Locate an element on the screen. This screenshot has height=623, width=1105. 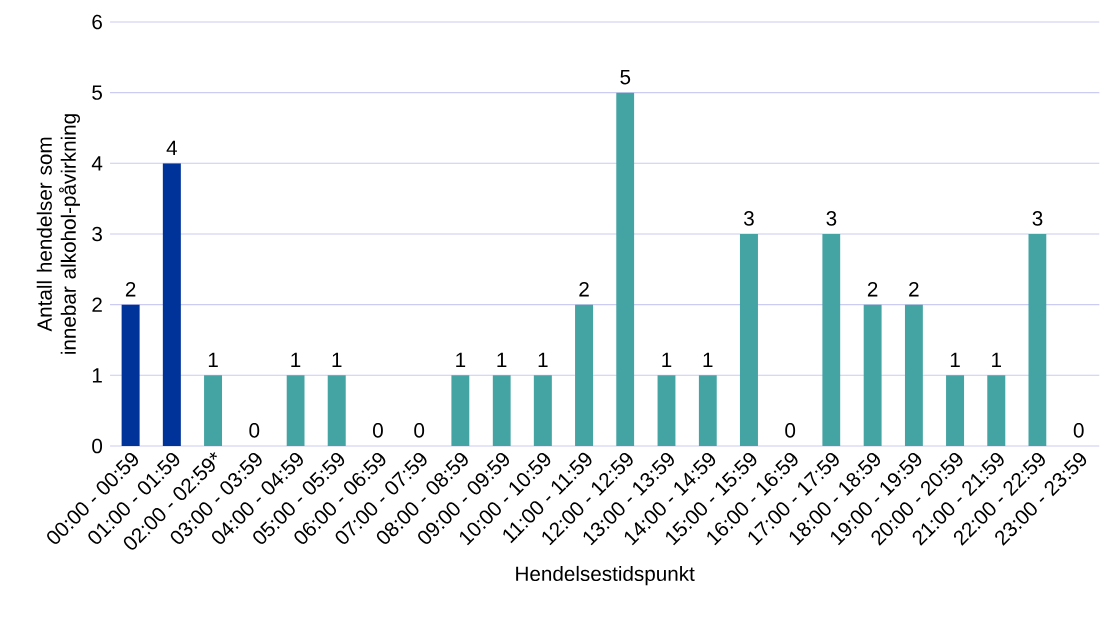
y-tick-label: 5 is located at coordinates (97, 92).